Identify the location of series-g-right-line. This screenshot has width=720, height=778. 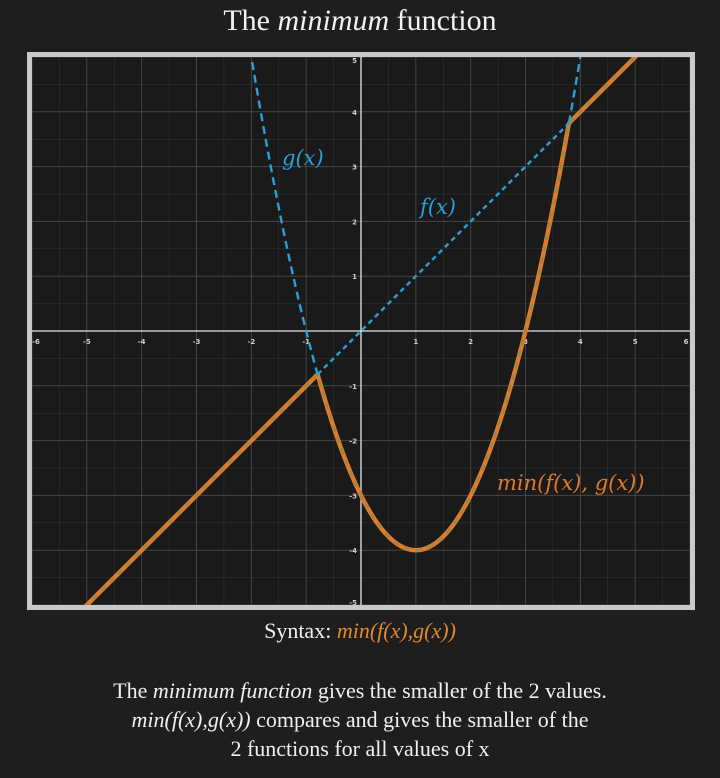
(574, 90).